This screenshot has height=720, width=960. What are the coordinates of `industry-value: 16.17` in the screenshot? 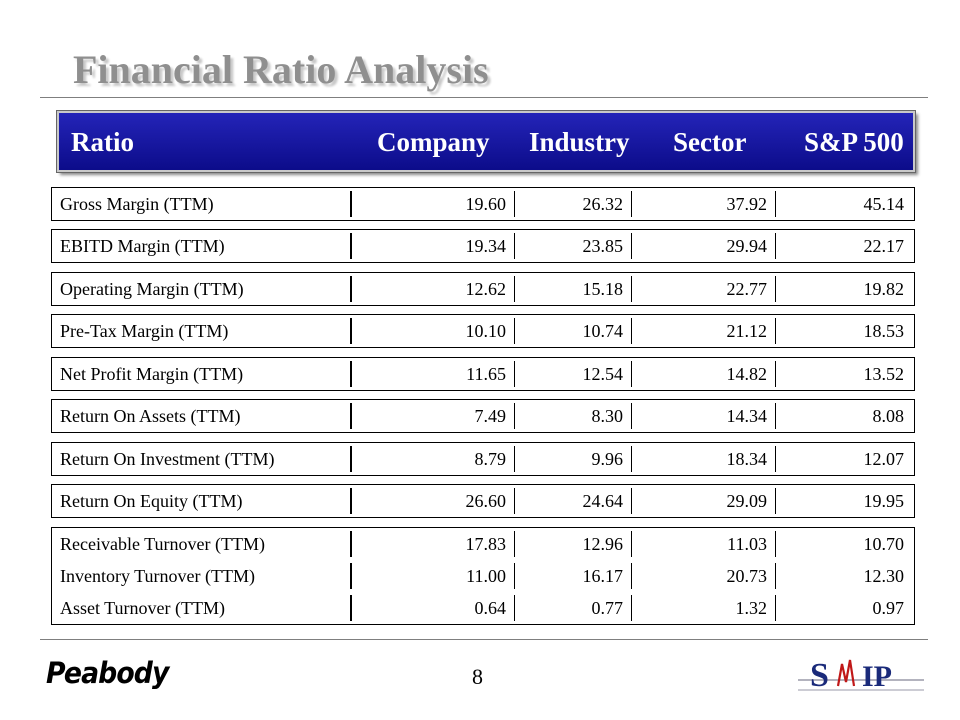 It's located at (573, 576).